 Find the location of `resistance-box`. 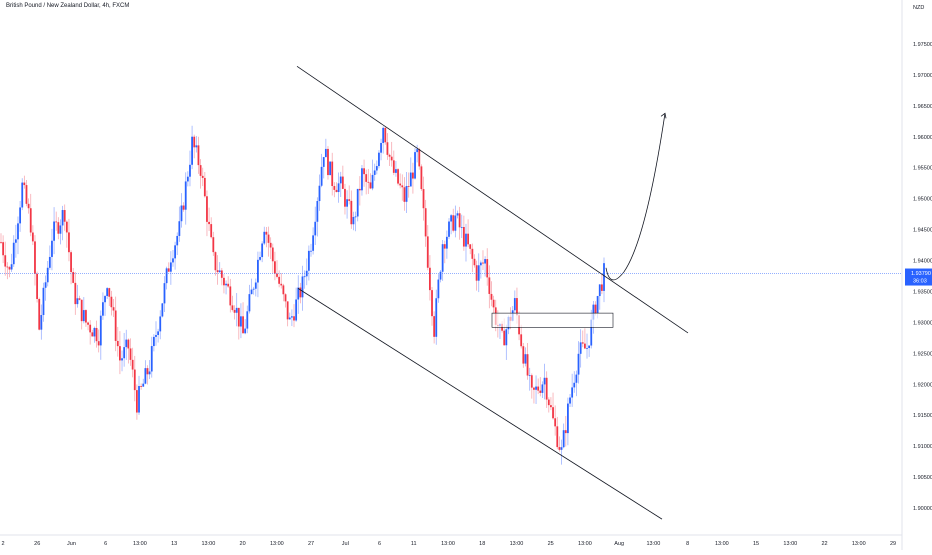

resistance-box is located at coordinates (552, 320).